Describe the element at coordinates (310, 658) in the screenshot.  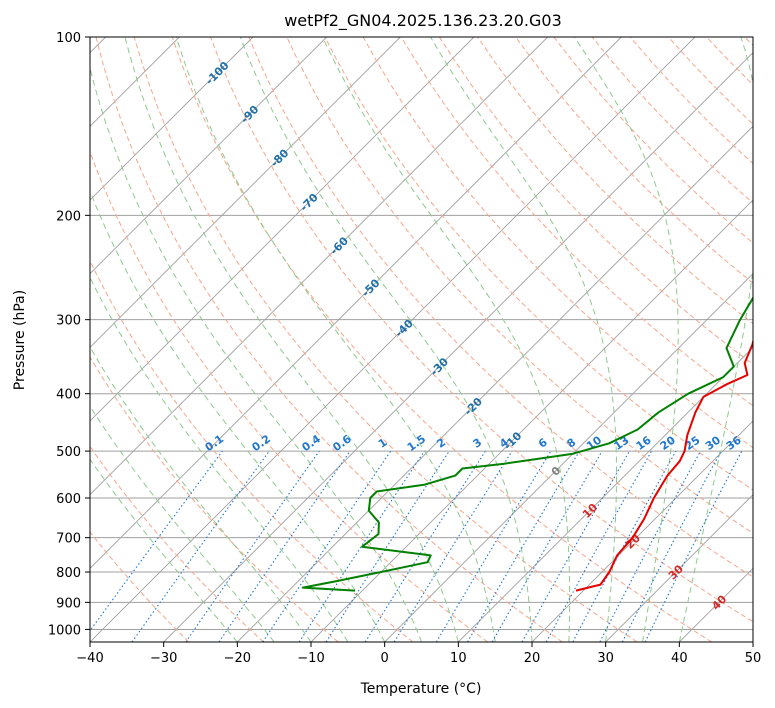
I see `x-tick-label: −10` at that location.